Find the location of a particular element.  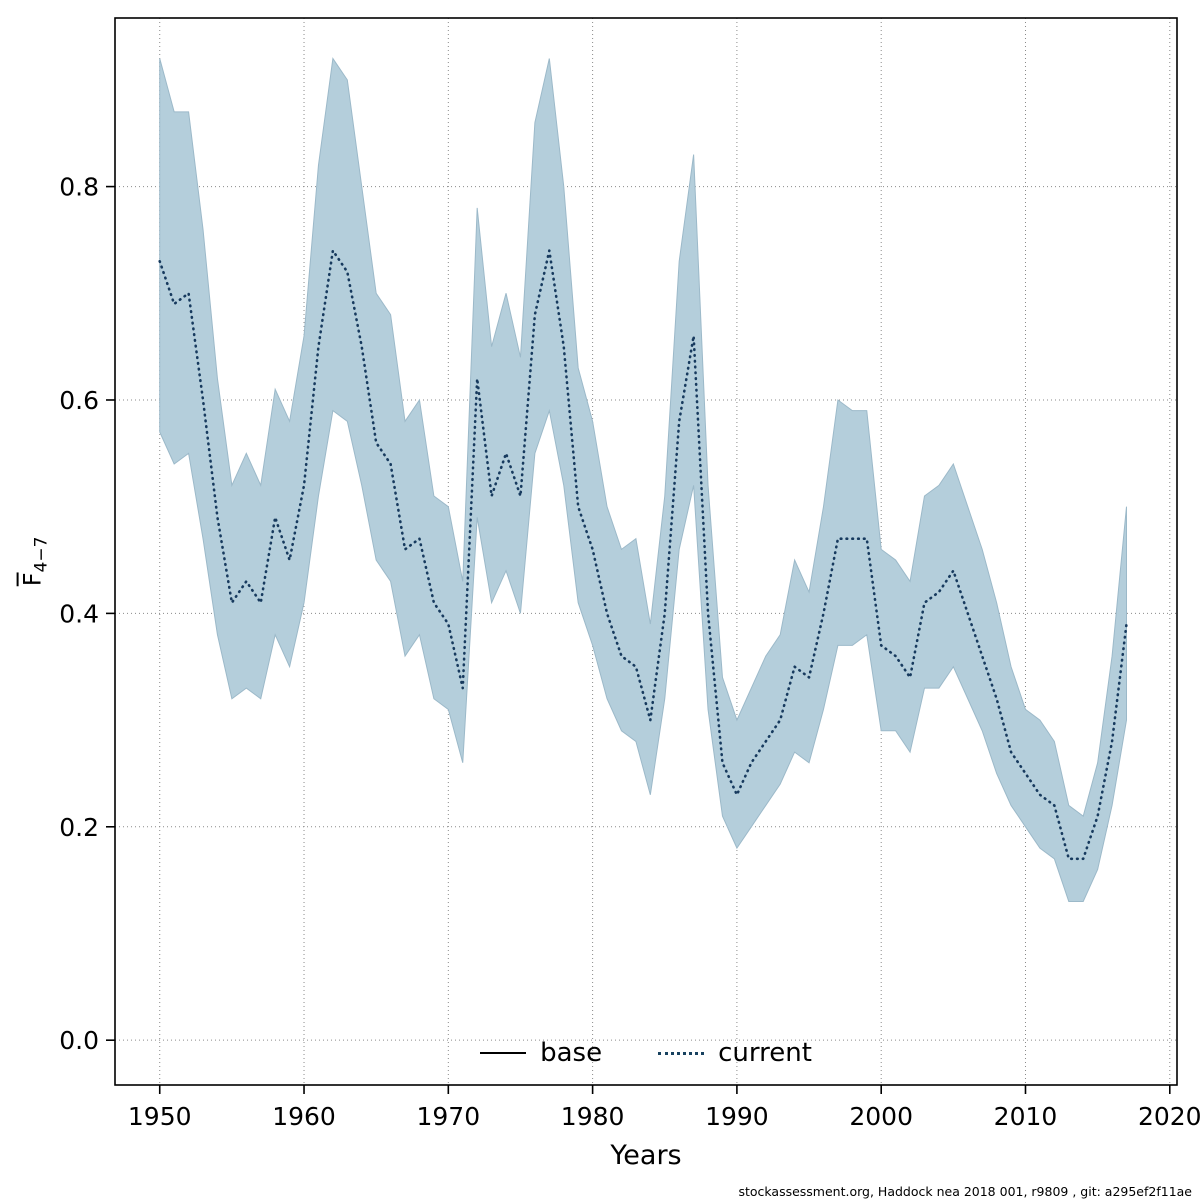

legend-label-current: current is located at coordinates (765, 1053).